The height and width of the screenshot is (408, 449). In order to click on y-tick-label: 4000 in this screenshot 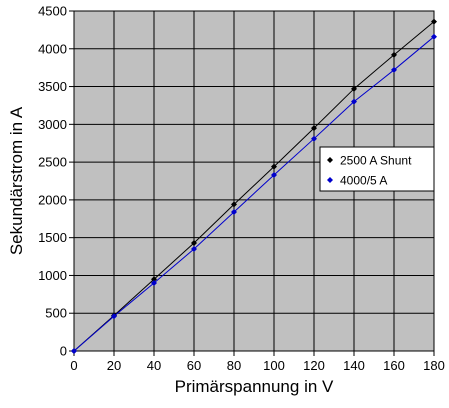, I will do `click(52, 48)`.